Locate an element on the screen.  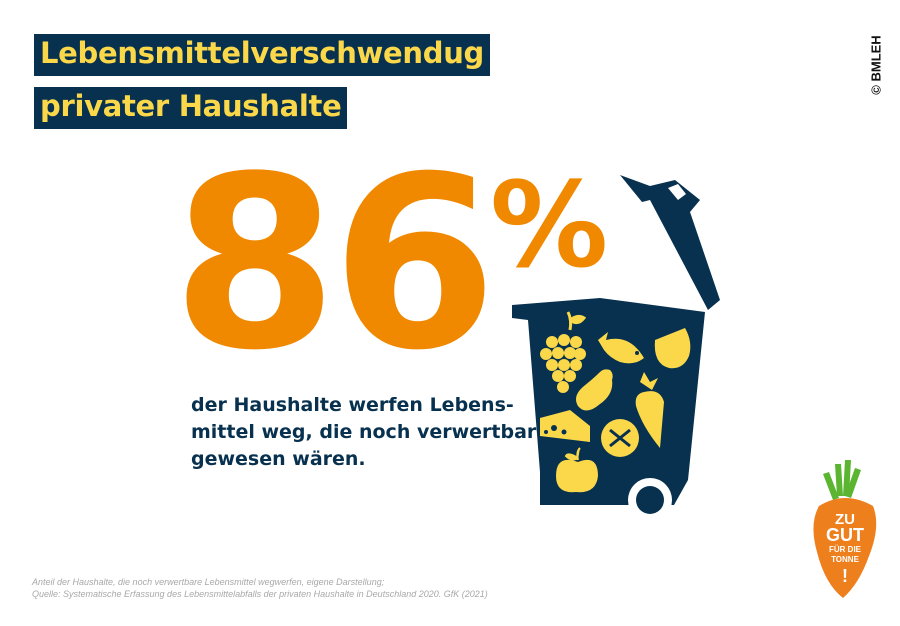
logo-text-fuer-die: FÜR DIE is located at coordinates (845, 549).